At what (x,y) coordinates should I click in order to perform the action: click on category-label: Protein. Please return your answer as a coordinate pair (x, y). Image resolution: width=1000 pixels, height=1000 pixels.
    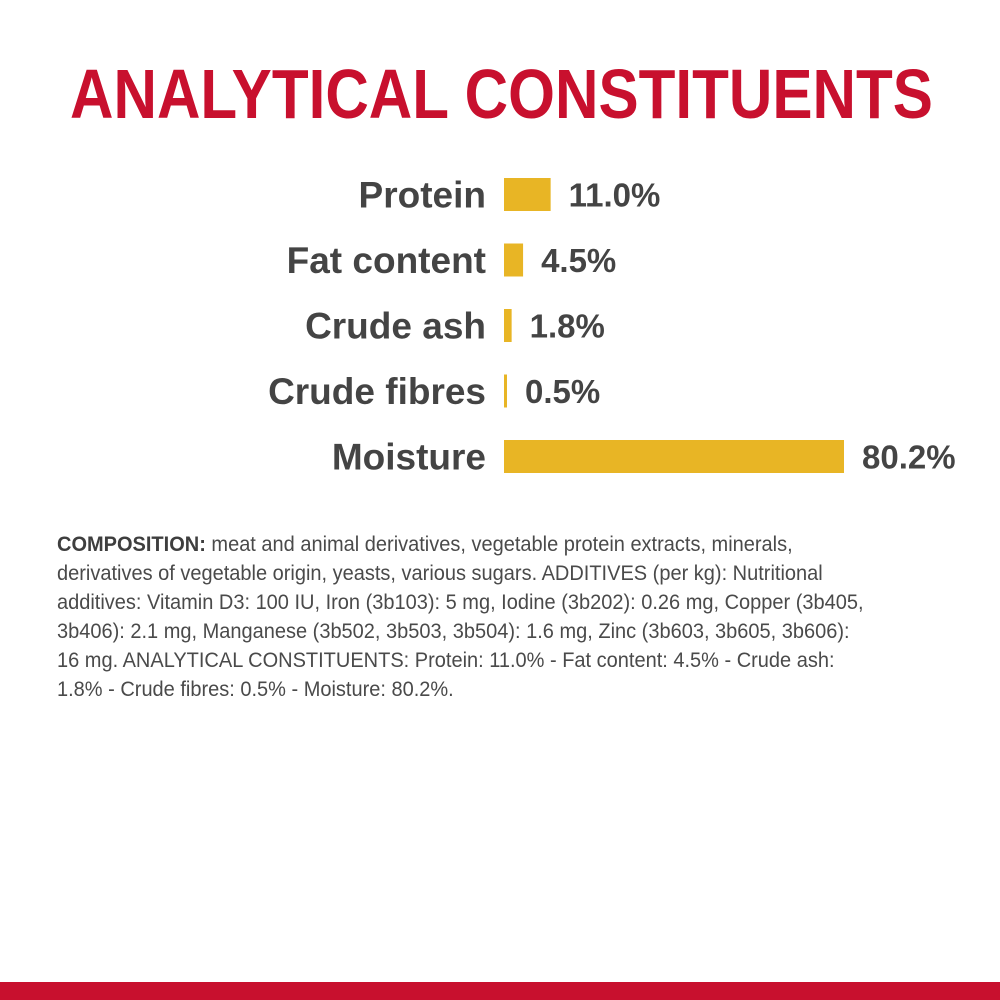
    Looking at the image, I should click on (422, 195).